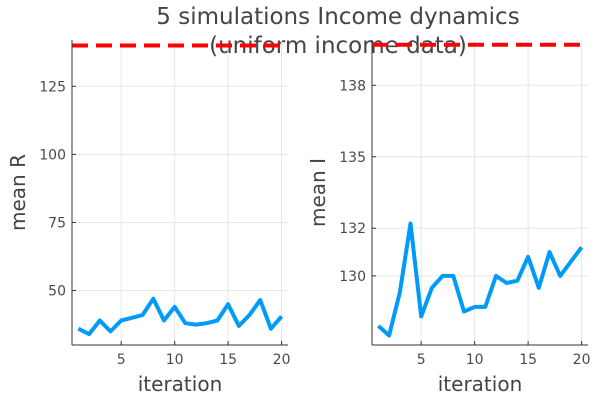 Image resolution: width=600 pixels, height=400 pixels. I want to click on y-ticks: 50 75 100 125, so click(57, 189).